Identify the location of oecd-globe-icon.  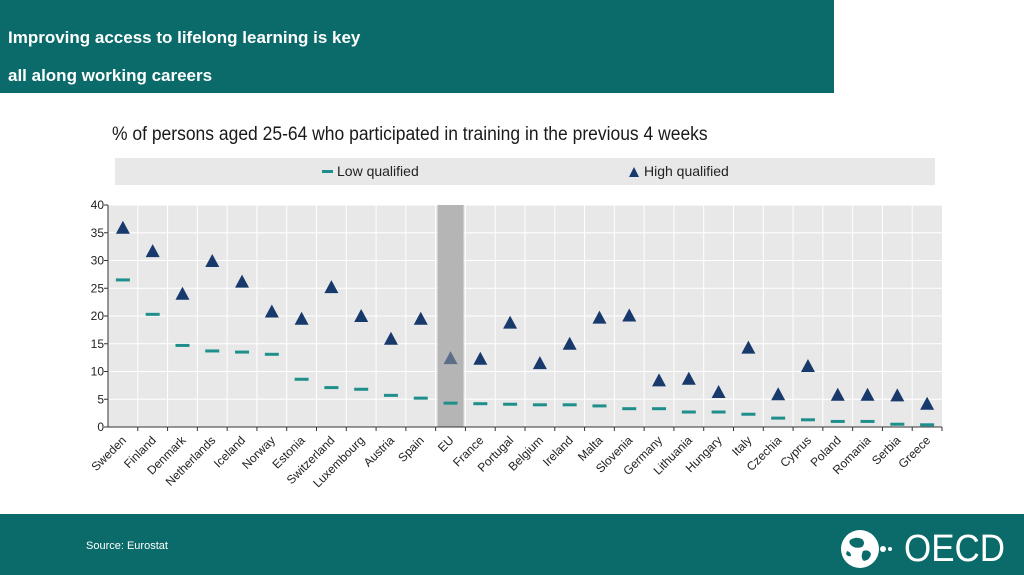
(866, 549).